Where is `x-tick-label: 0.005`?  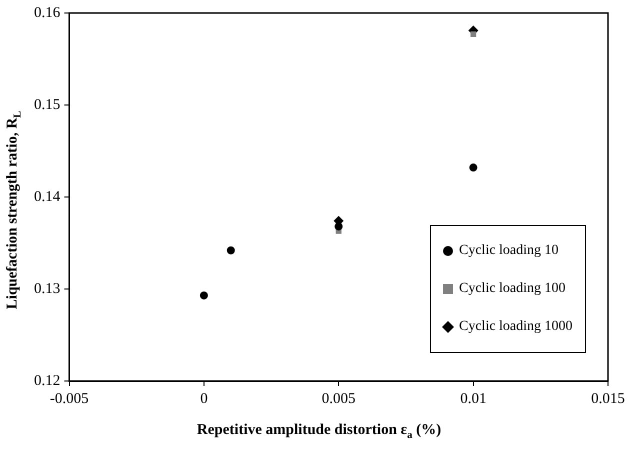
x-tick-label: 0.005 is located at coordinates (339, 398).